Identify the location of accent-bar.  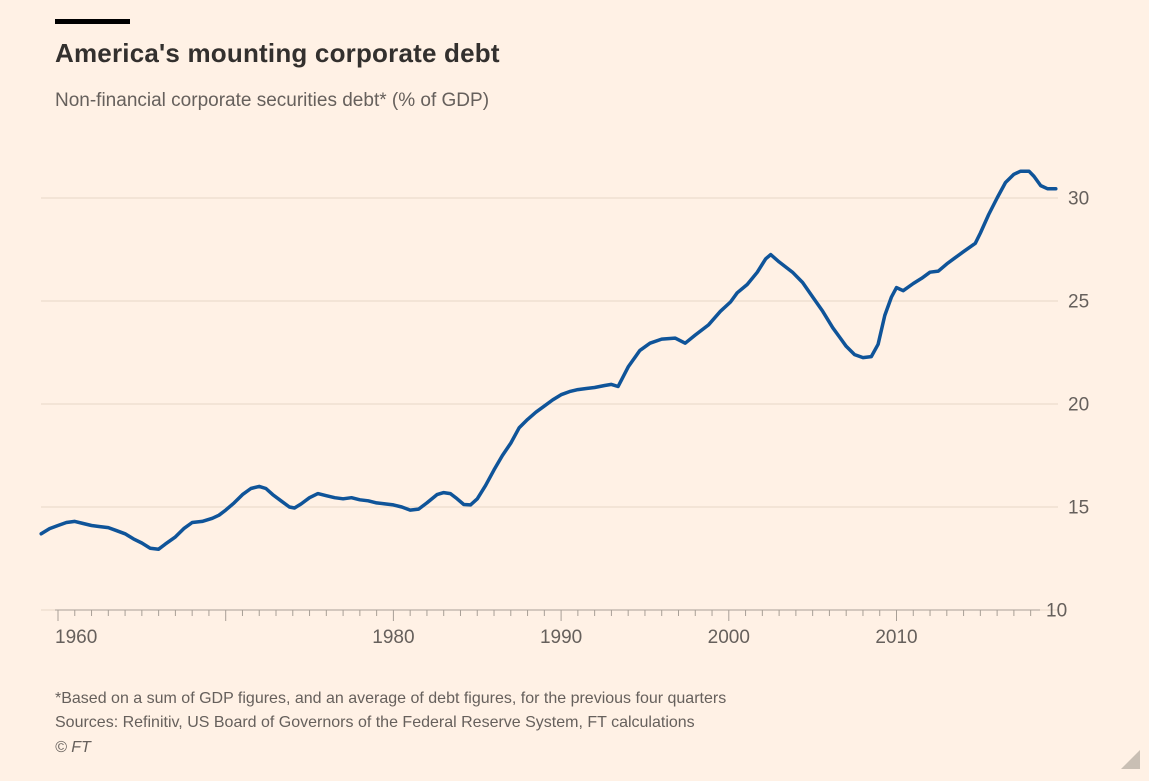
(92, 21).